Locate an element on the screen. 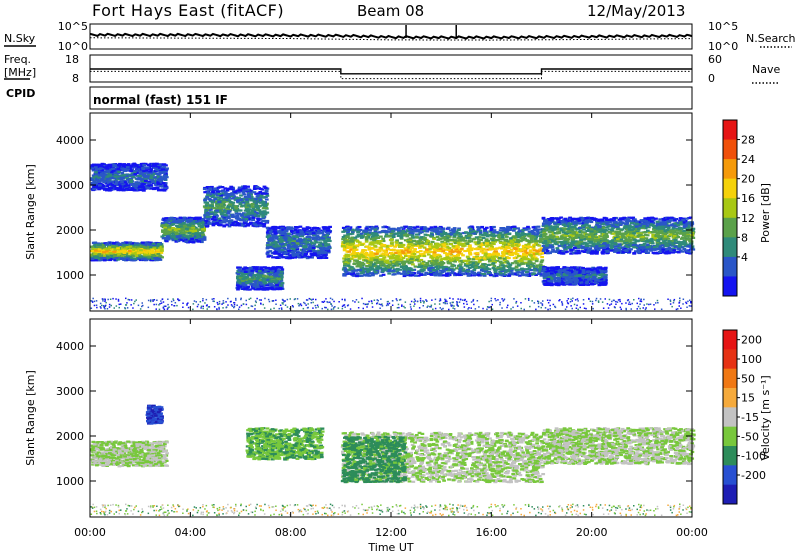 This screenshot has height=554, width=800. nave-tick-right-top: 60 is located at coordinates (715, 59).